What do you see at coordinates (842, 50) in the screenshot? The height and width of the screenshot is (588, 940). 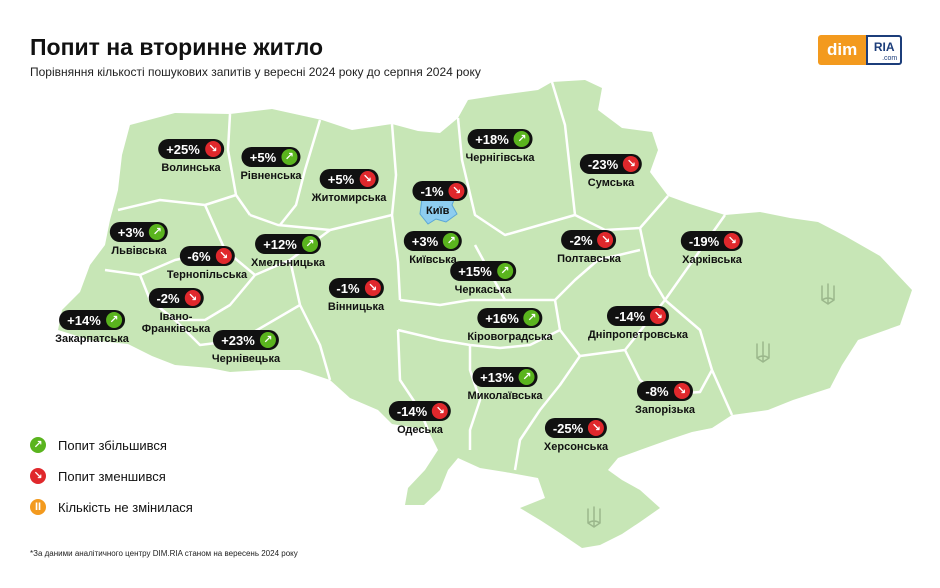 I see `logo-dim: dim` at bounding box center [842, 50].